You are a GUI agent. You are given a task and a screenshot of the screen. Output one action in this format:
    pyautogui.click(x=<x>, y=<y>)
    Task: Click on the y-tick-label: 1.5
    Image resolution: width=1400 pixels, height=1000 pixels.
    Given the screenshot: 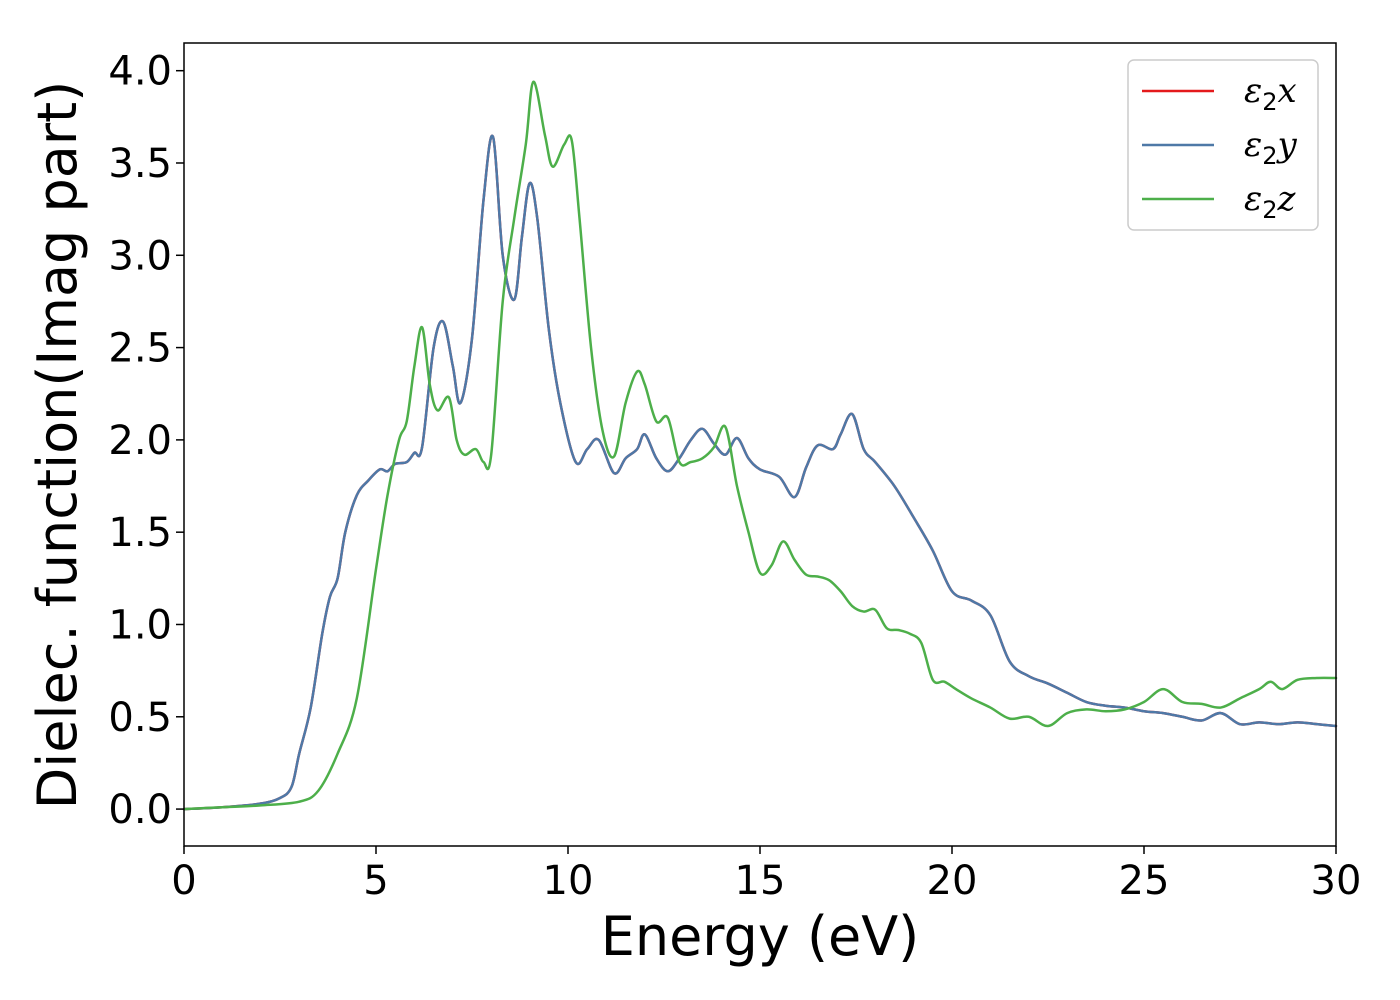 What is the action you would take?
    pyautogui.click(x=140, y=533)
    